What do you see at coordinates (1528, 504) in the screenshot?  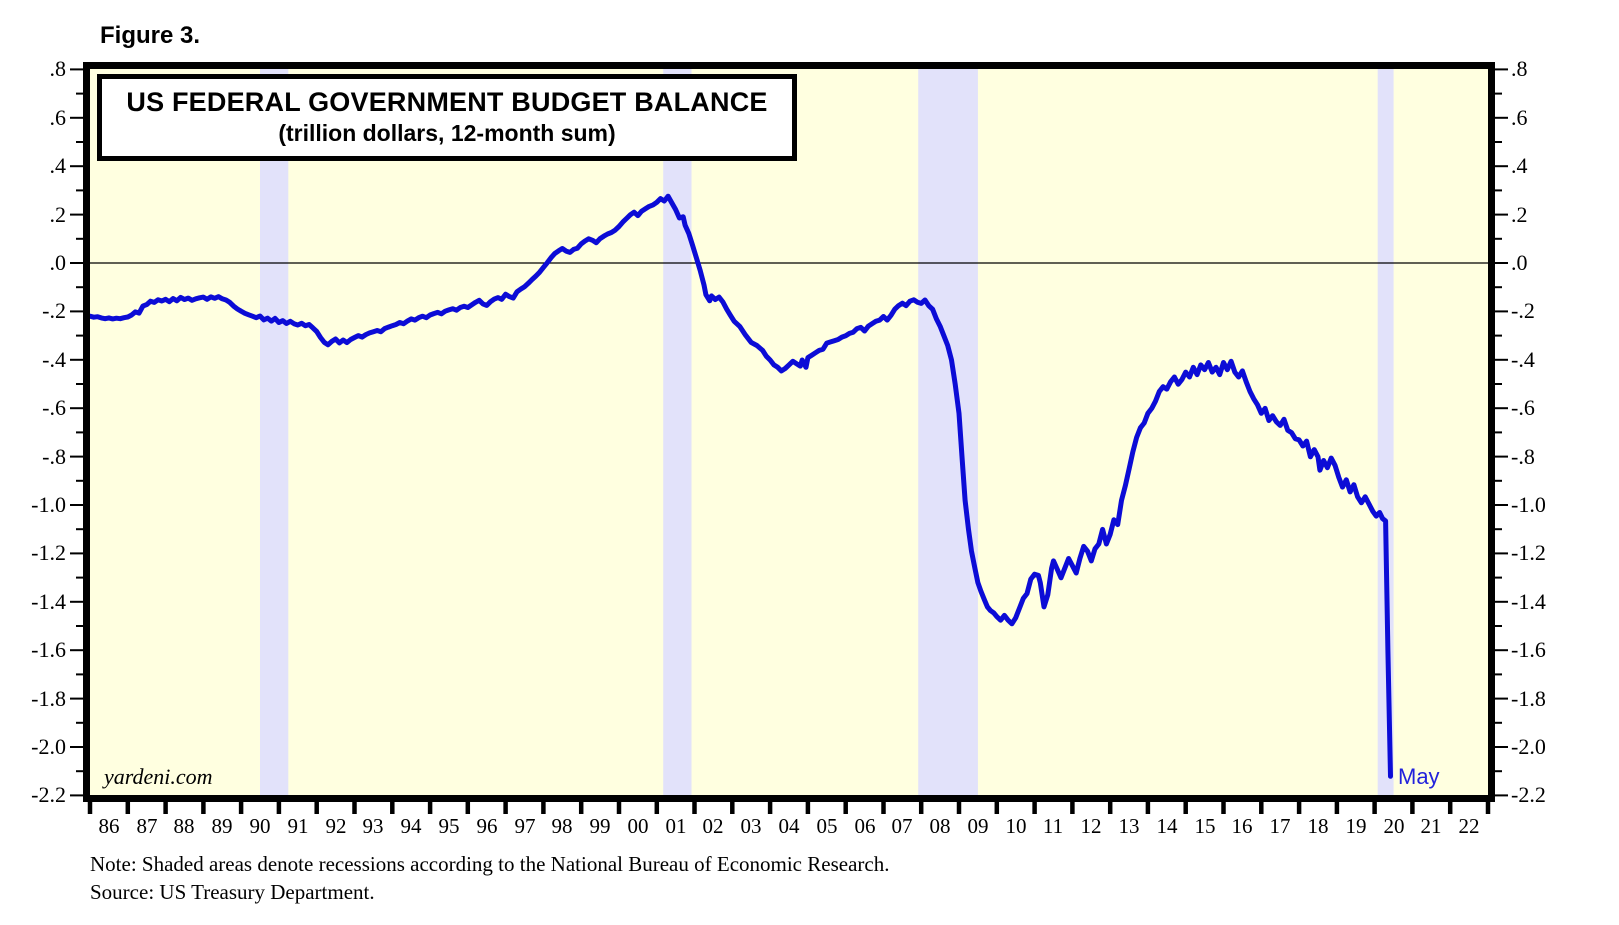 I see `y-tick-label-right: -1.0` at bounding box center [1528, 504].